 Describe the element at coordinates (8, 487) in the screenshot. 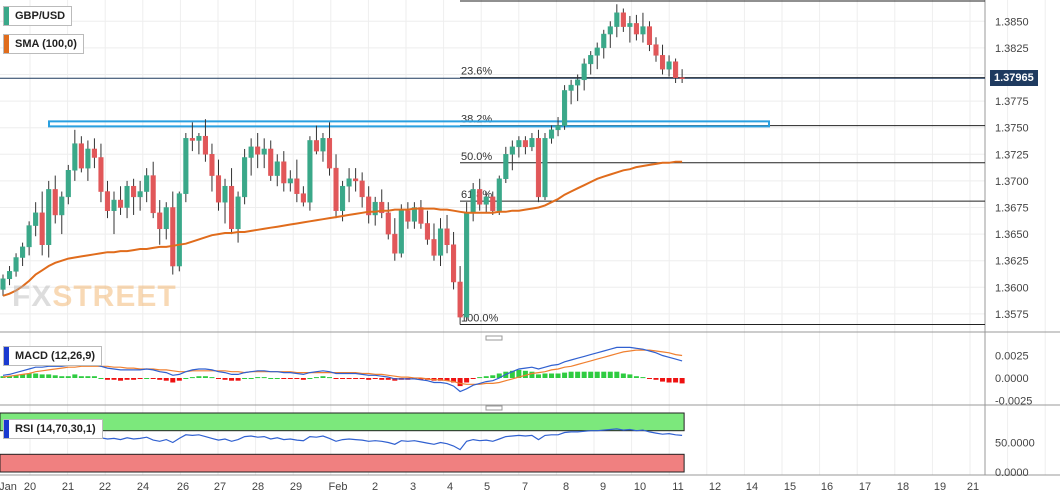

I see `date-tick-label: Jan` at that location.